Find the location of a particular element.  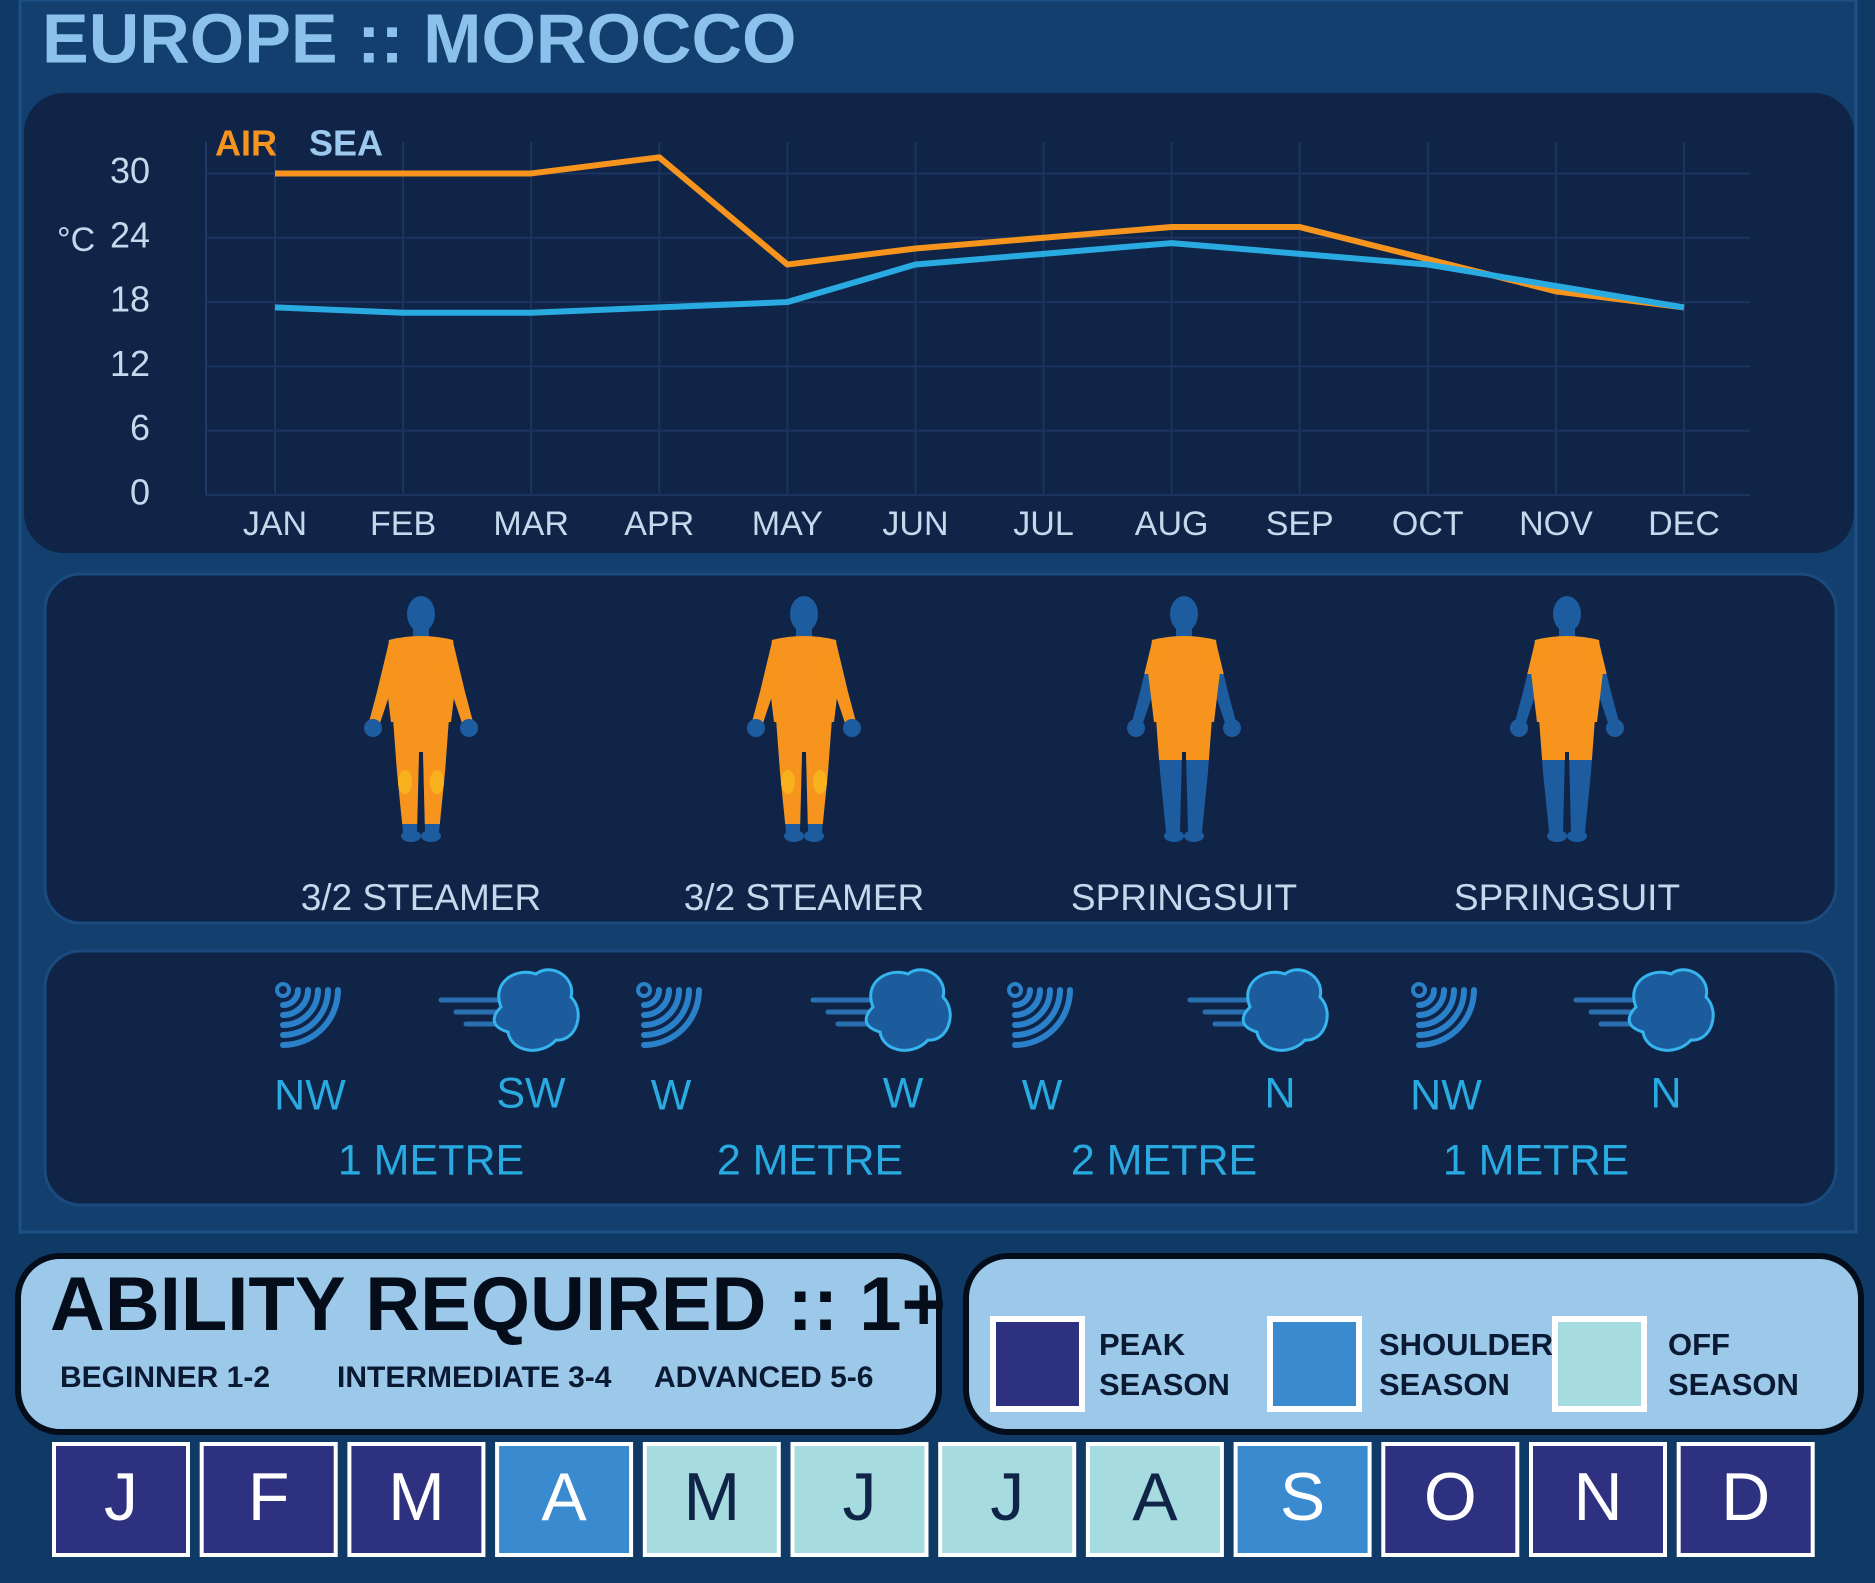

y-tick-label: 0 is located at coordinates (140, 492).